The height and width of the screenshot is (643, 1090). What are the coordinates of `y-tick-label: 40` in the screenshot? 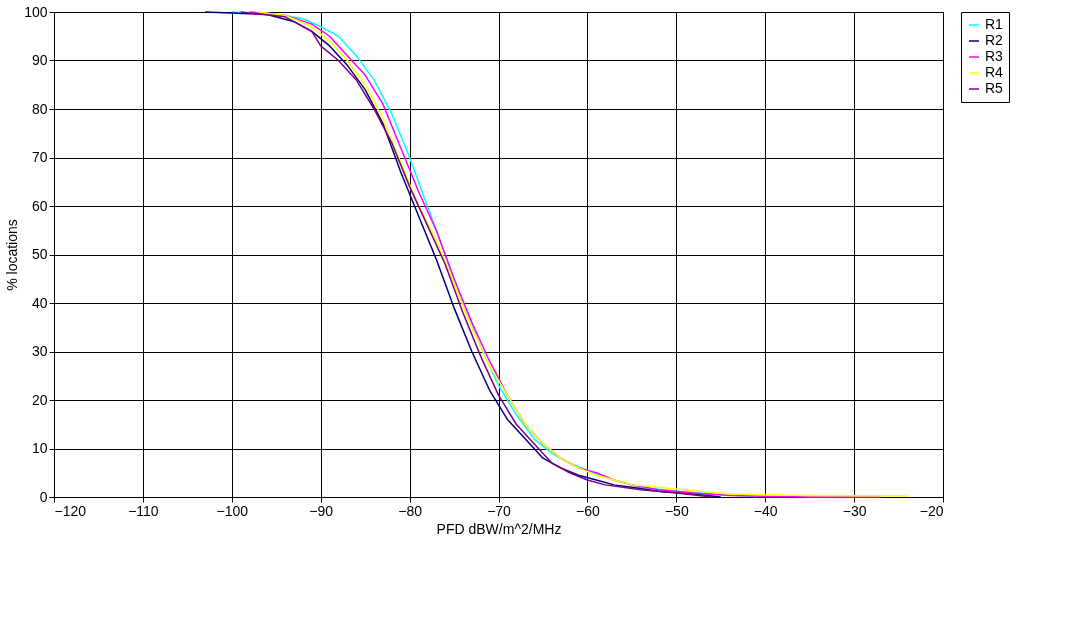 It's located at (39, 302).